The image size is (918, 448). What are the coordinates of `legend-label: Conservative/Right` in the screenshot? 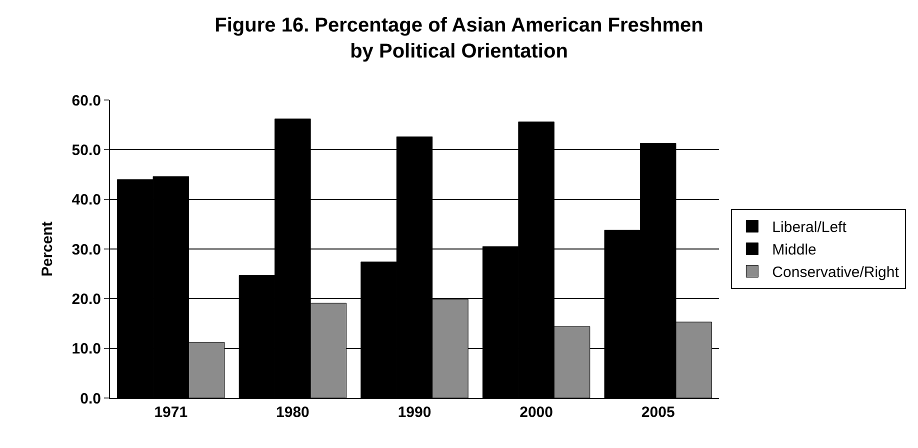 It's located at (836, 273).